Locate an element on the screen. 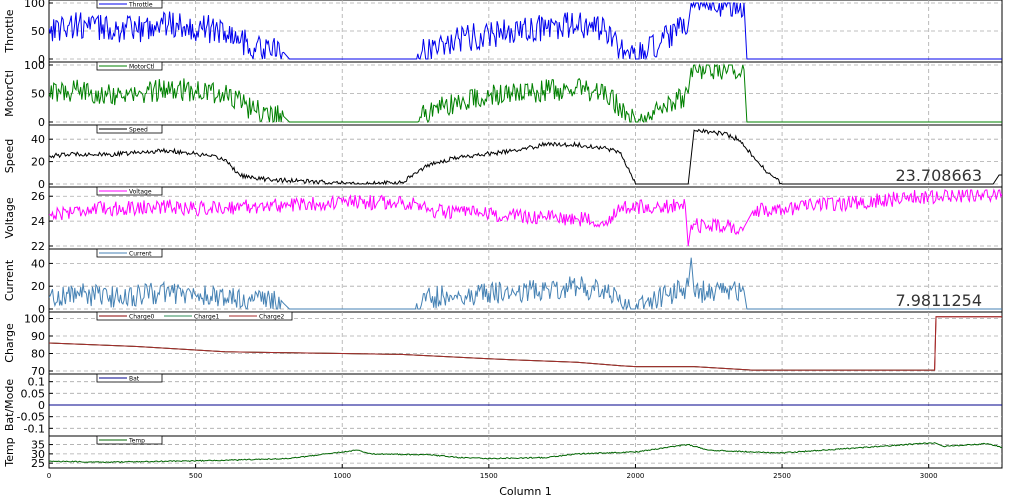 Image resolution: width=1024 pixels, height=502 pixels. x-tick-label: 500 is located at coordinates (195, 476).